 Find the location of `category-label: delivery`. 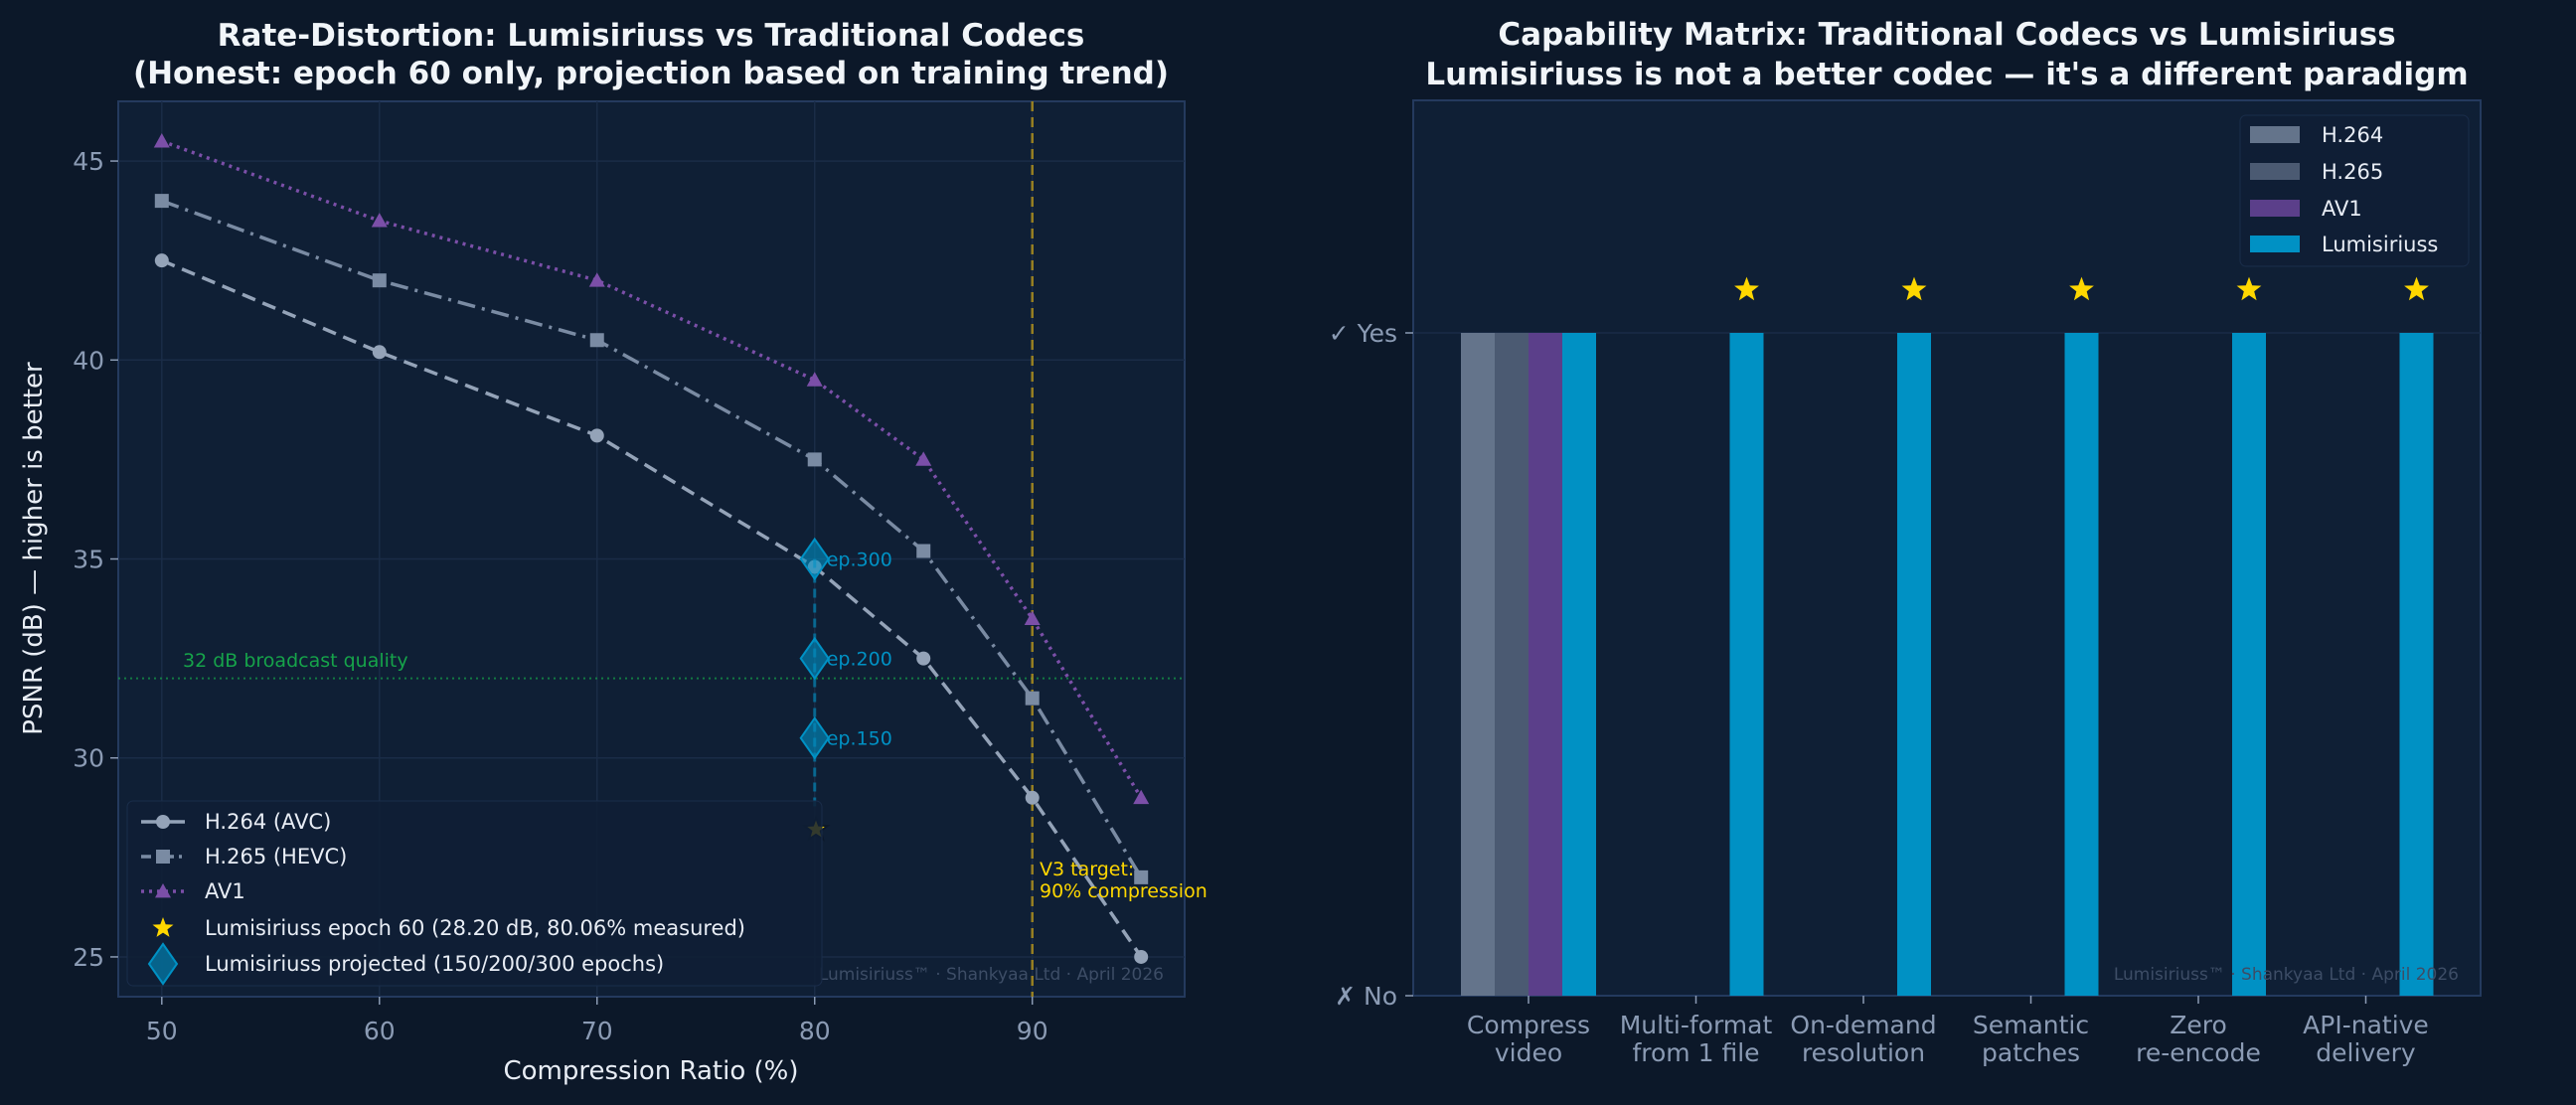

category-label: delivery is located at coordinates (2366, 1052).